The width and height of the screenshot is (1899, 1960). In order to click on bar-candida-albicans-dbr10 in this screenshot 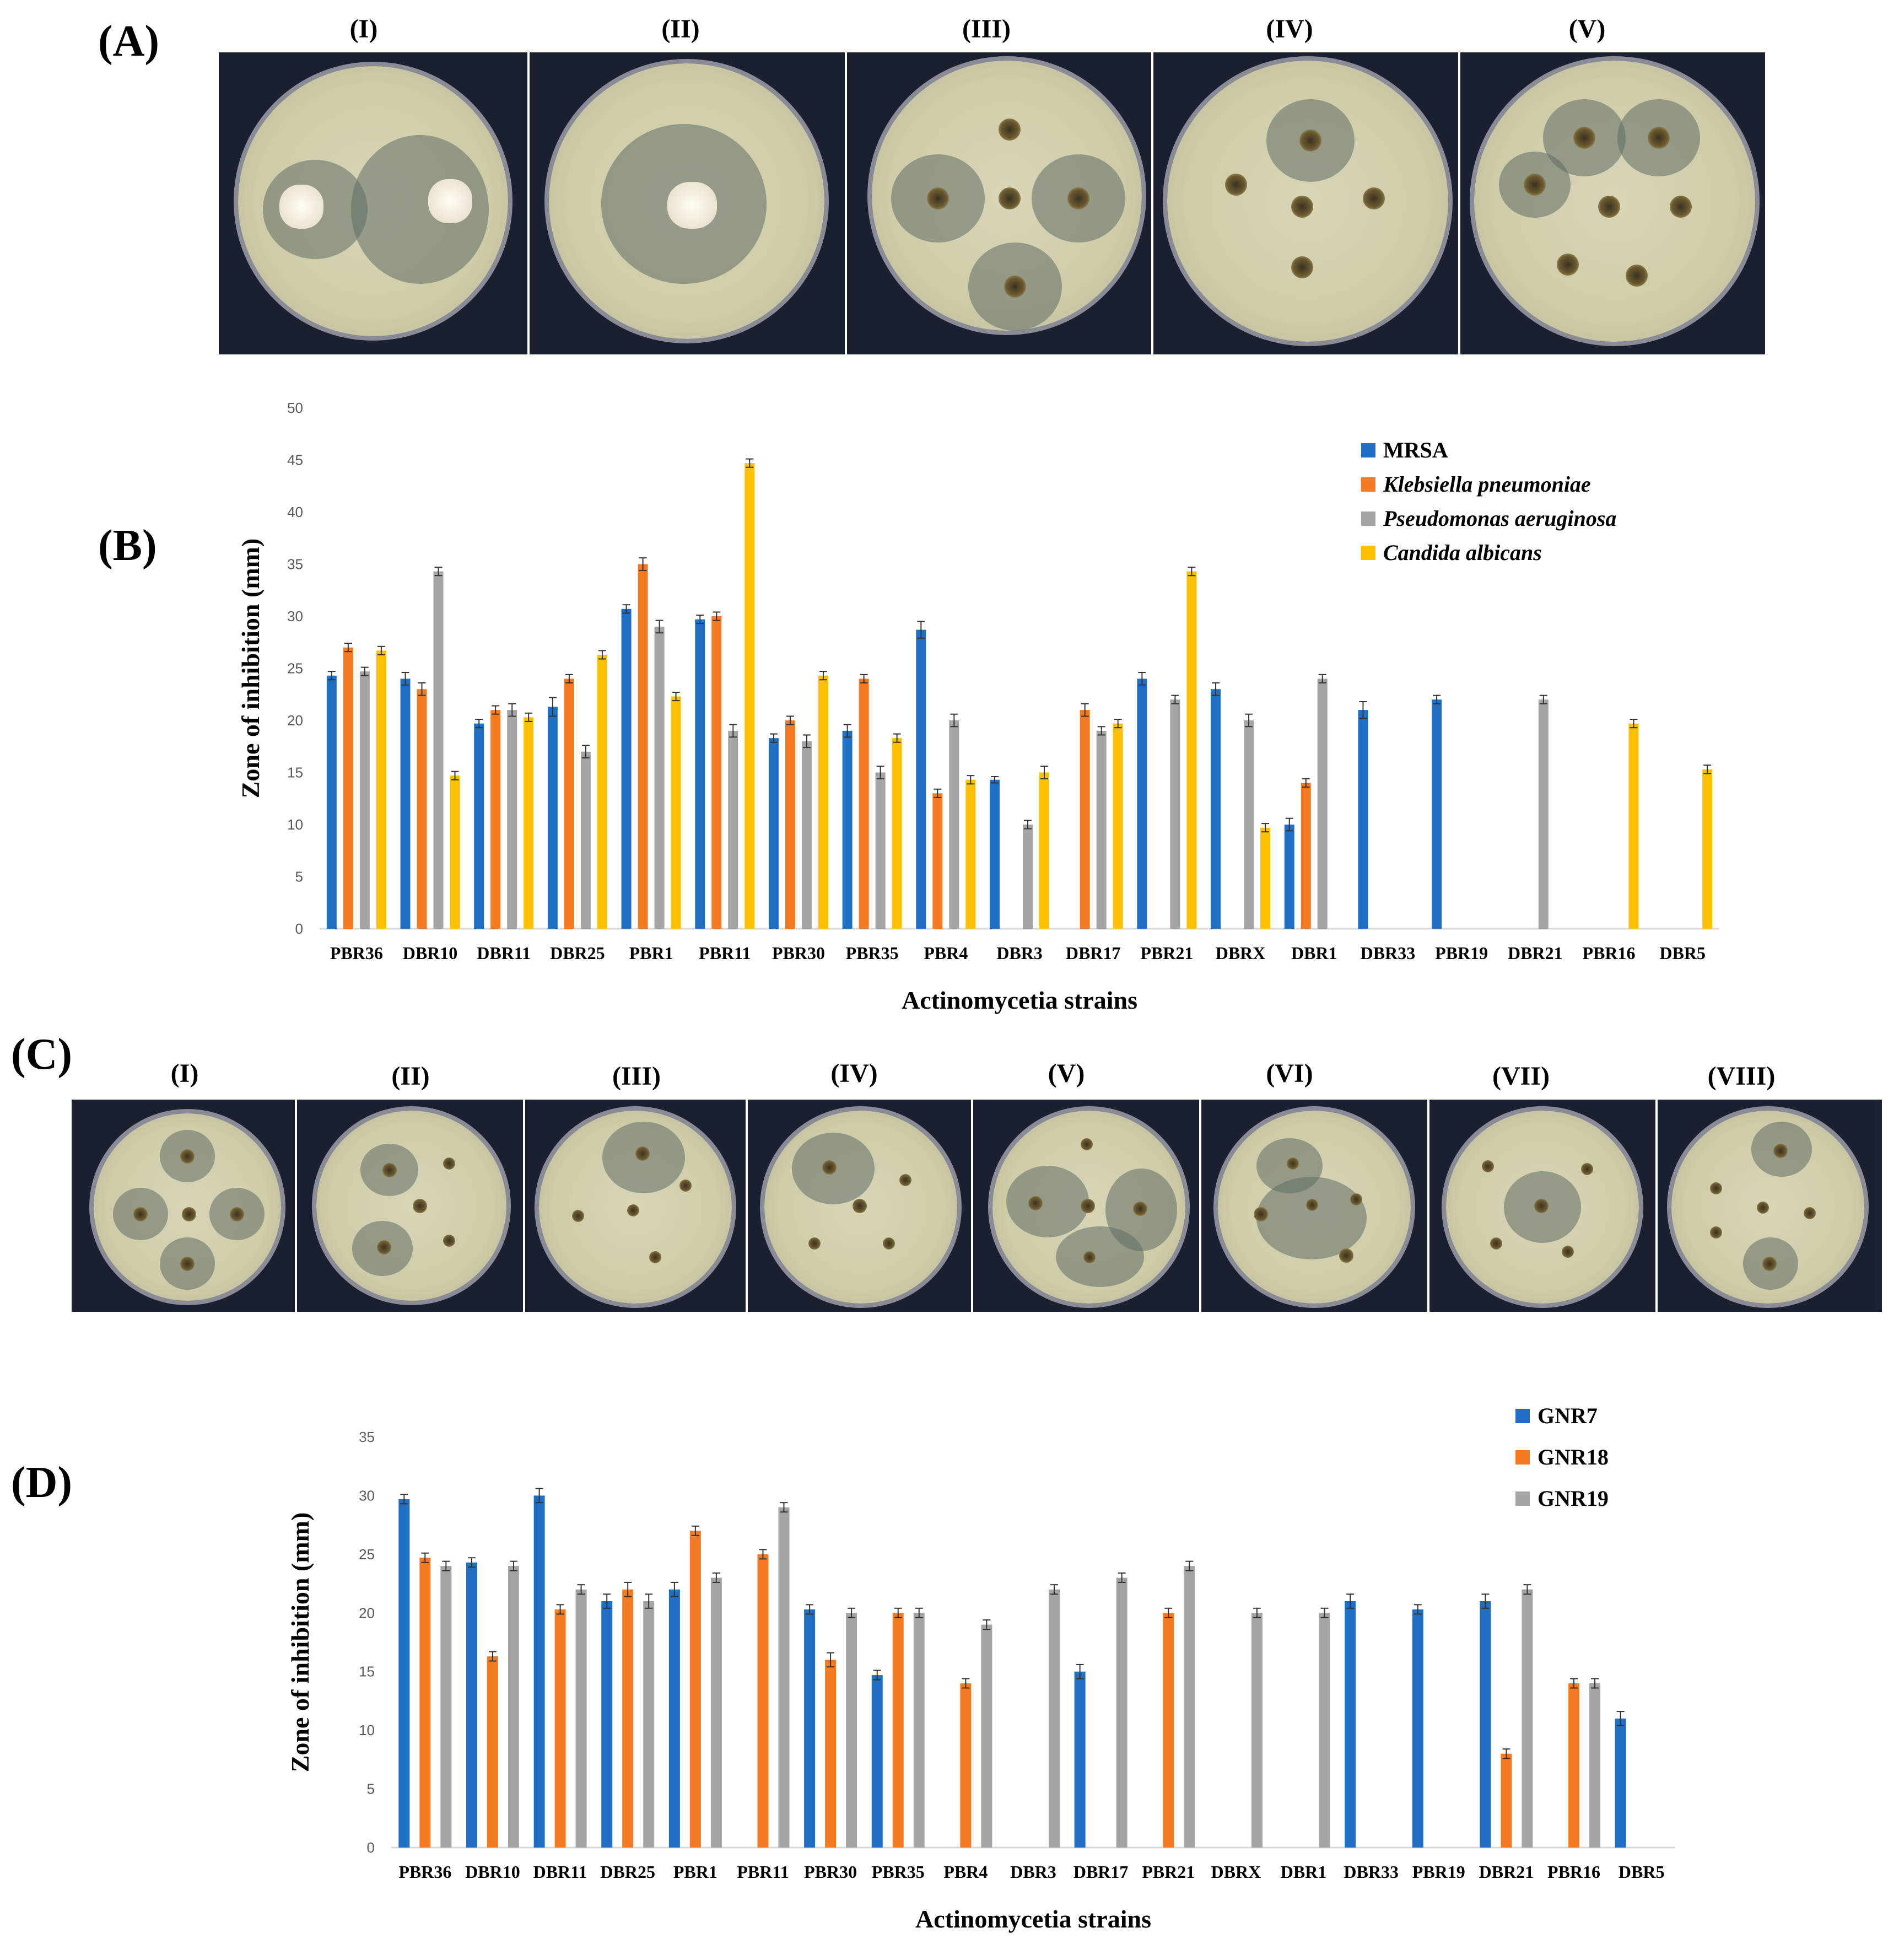, I will do `click(455, 852)`.